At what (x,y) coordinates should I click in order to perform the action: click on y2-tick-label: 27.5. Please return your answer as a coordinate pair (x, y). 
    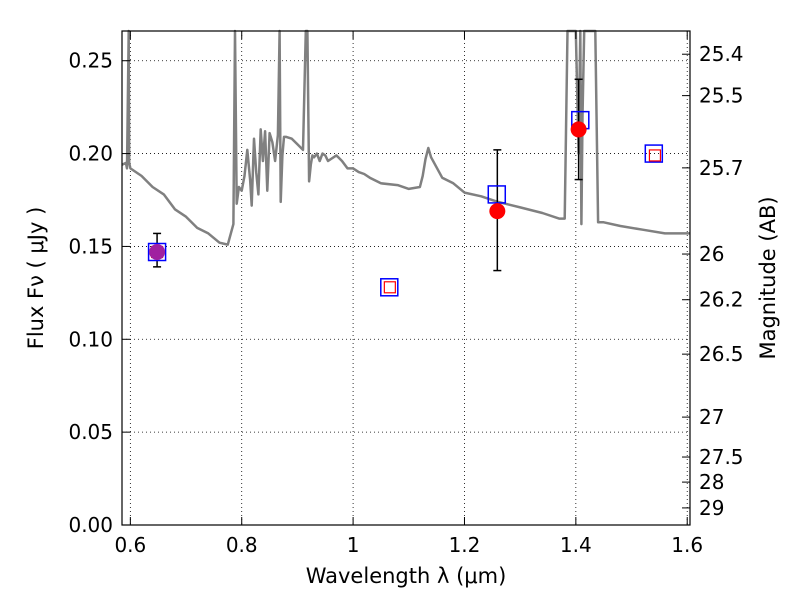
    Looking at the image, I should click on (721, 457).